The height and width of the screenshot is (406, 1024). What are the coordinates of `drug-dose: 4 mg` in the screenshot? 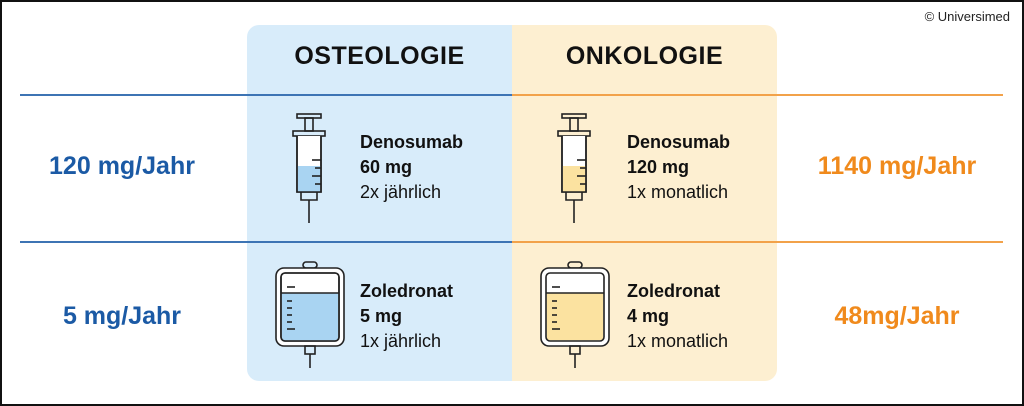 It's located at (648, 316).